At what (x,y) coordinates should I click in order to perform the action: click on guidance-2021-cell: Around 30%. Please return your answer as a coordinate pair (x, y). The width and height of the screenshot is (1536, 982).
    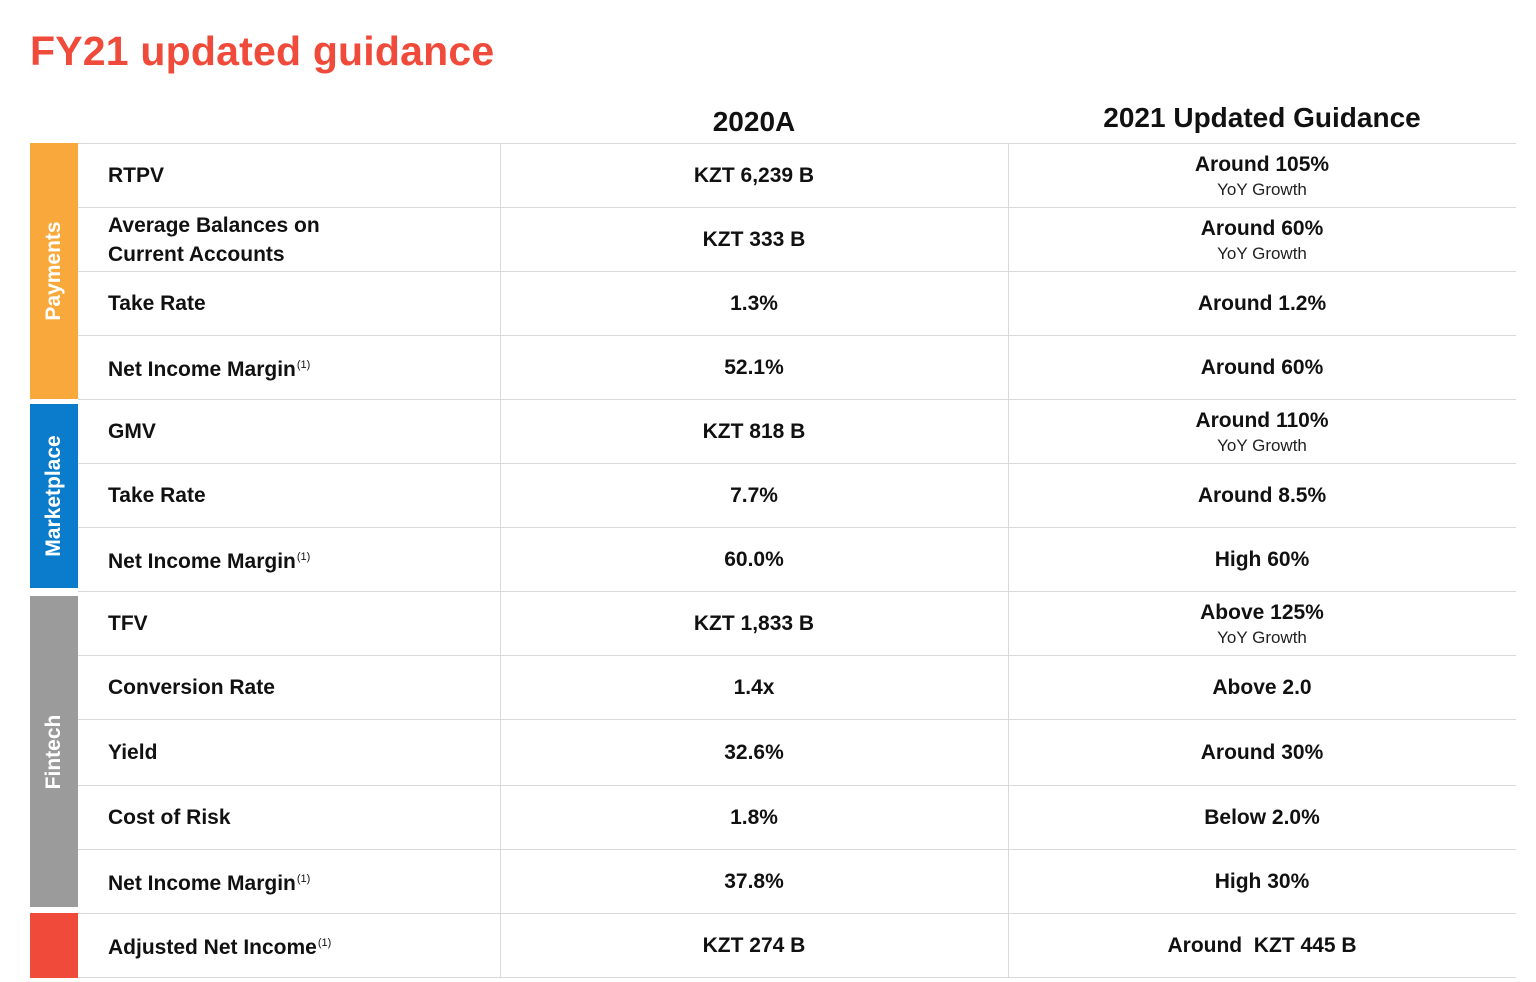
    Looking at the image, I should click on (1262, 752).